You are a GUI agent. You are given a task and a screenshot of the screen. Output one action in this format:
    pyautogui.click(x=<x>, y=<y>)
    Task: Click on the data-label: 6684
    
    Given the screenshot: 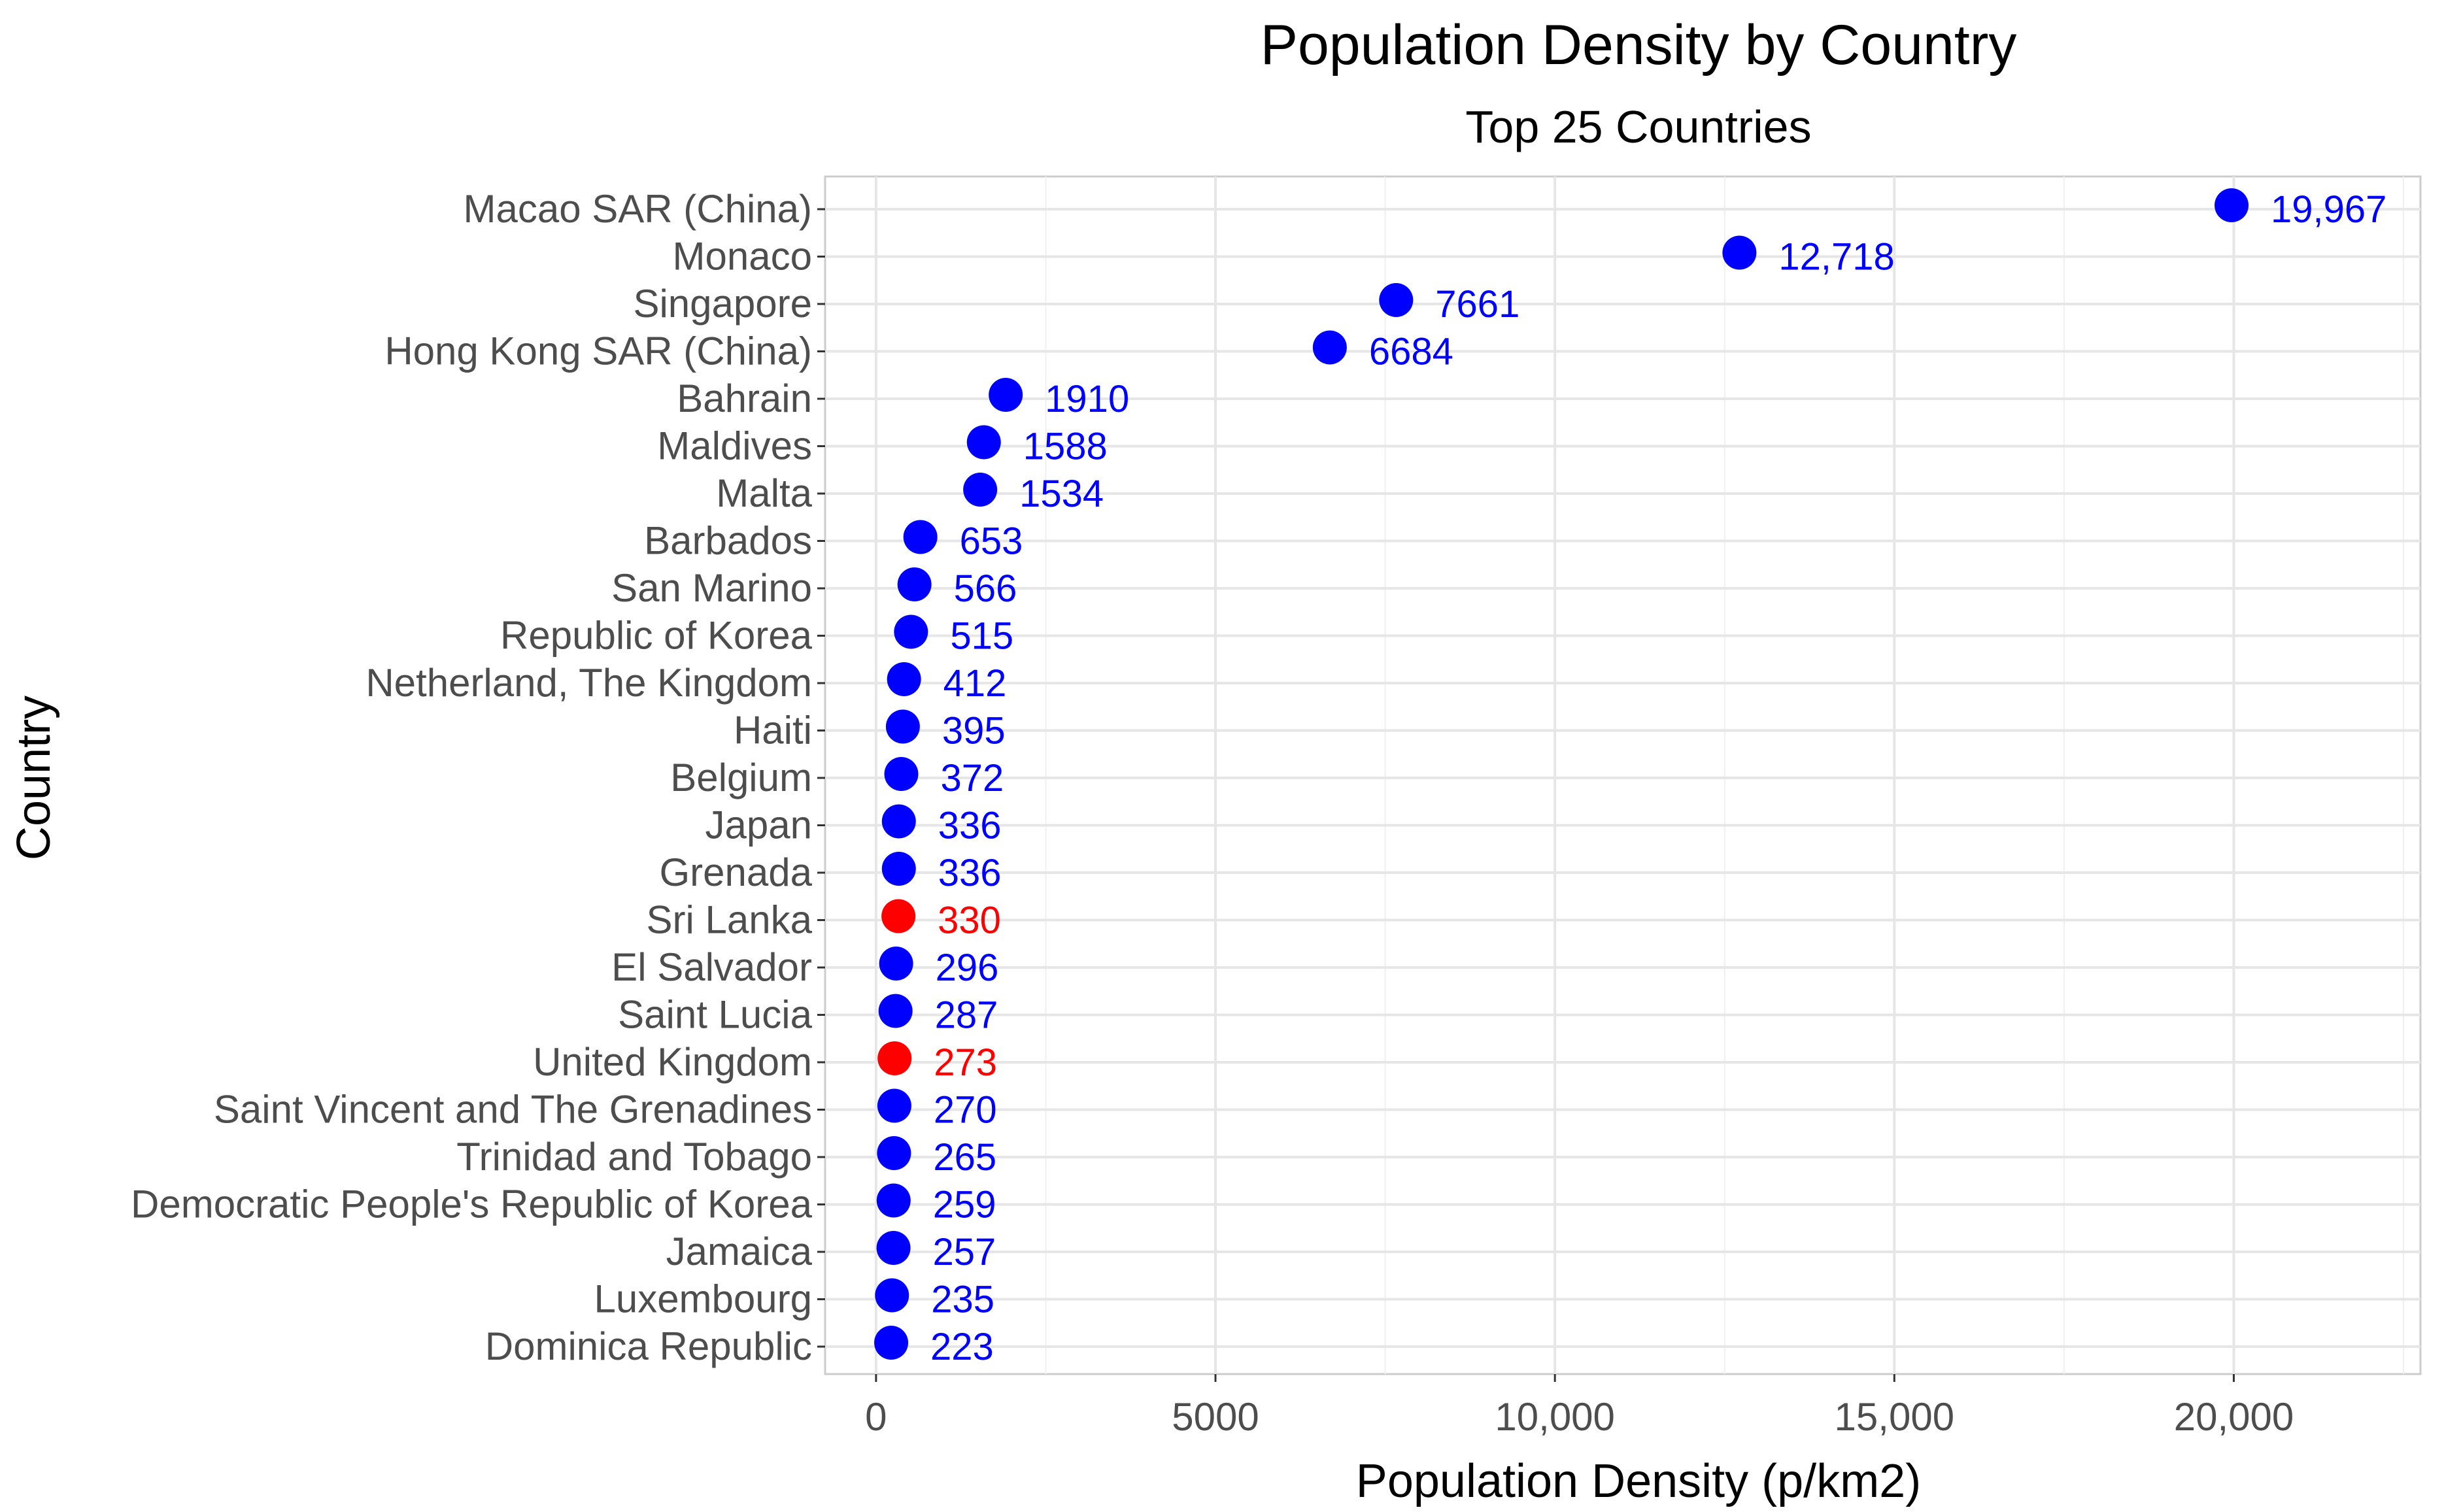 What is the action you would take?
    pyautogui.click(x=1411, y=352)
    